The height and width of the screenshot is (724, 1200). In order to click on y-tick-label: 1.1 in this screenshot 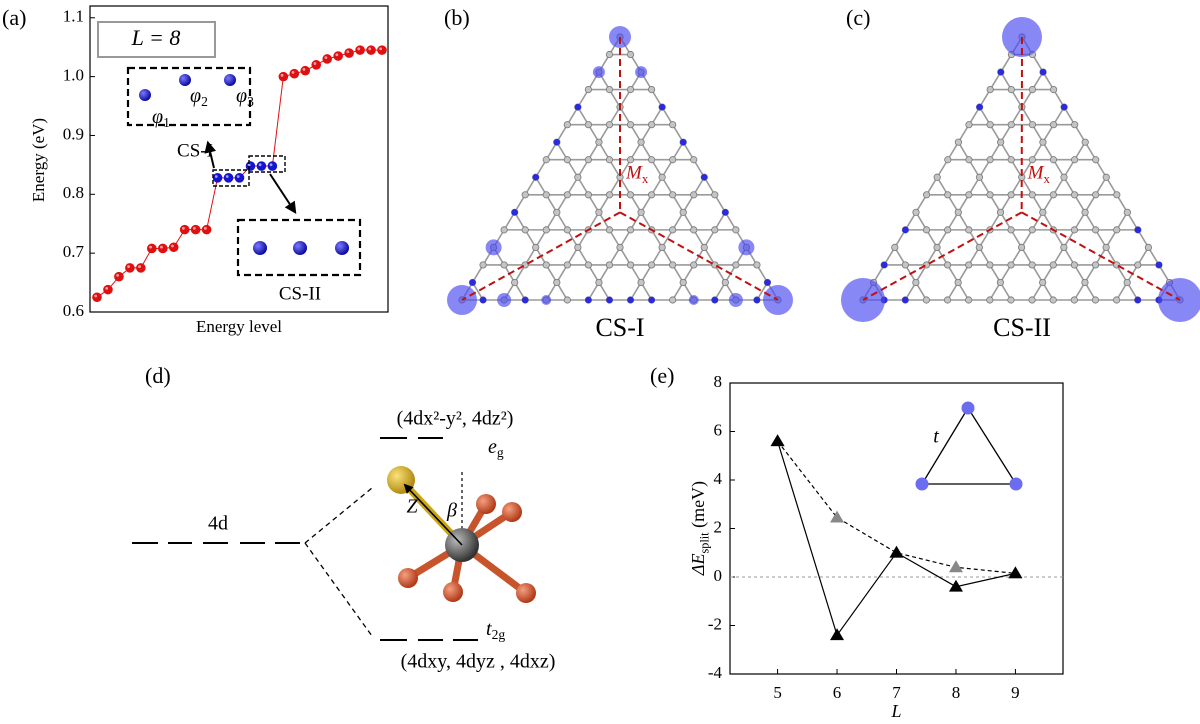, I will do `click(73, 16)`.